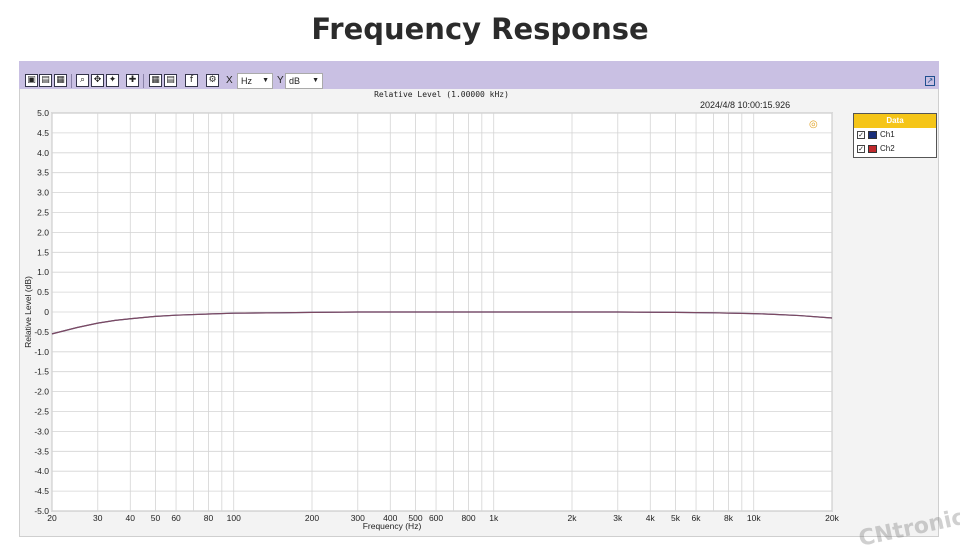 This screenshot has width=960, height=558. Describe the element at coordinates (43, 213) in the screenshot. I see `y-tick-label: 2.5` at that location.